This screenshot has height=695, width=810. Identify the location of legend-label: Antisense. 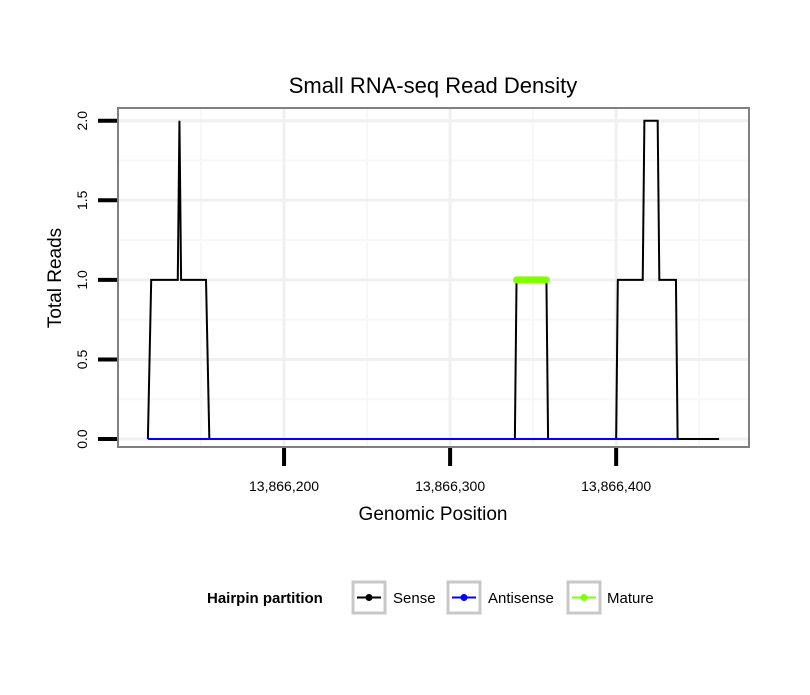
(521, 598).